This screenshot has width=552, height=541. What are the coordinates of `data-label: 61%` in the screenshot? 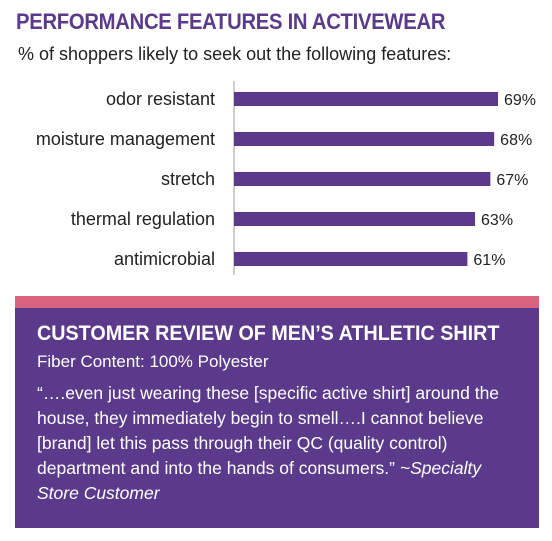 It's located at (489, 260).